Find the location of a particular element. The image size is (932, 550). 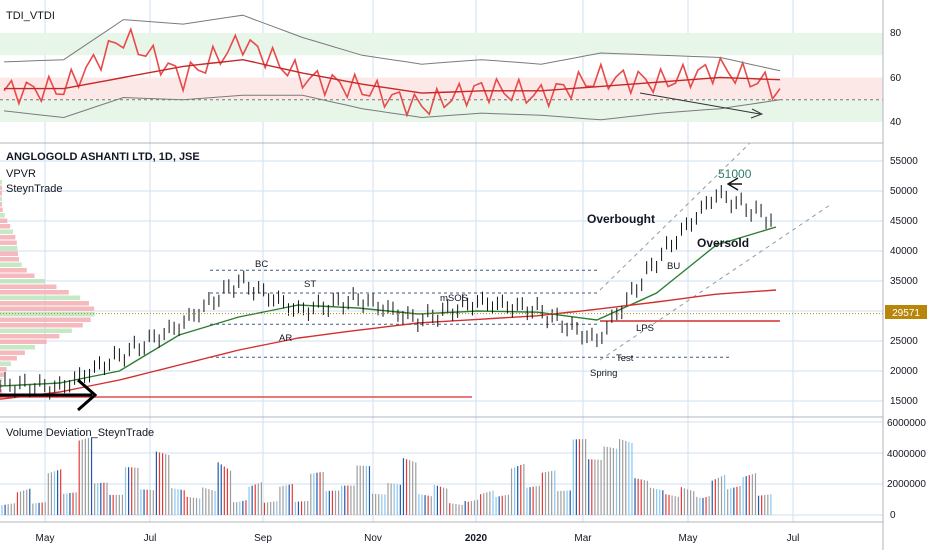

tdi-tick-60: 60 is located at coordinates (896, 78).